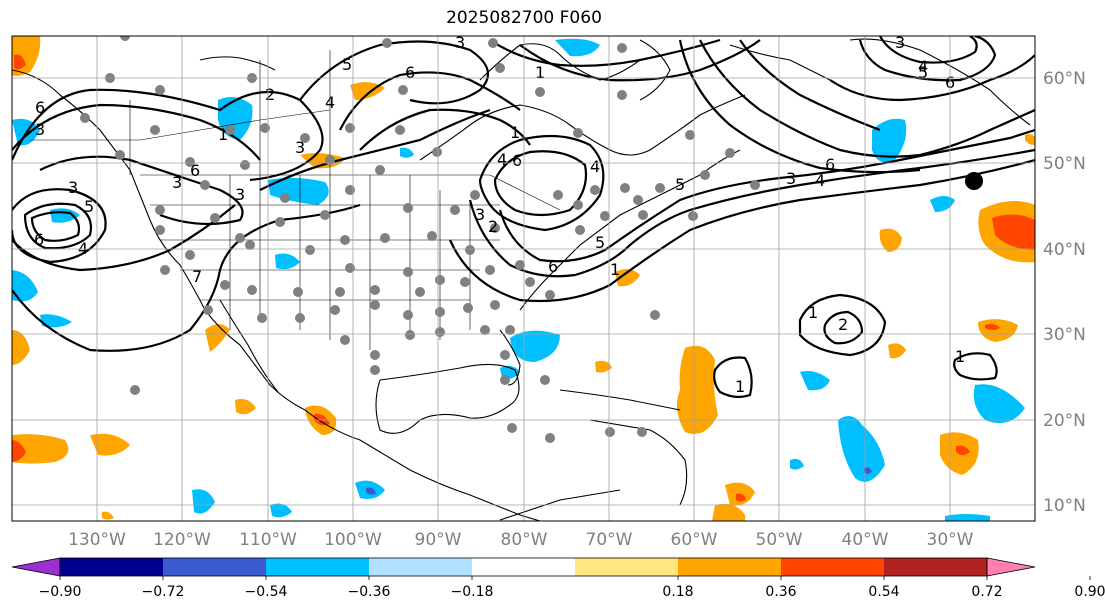 This screenshot has height=615, width=1105. What do you see at coordinates (197, 276) in the screenshot?
I see `contour-label: 7` at bounding box center [197, 276].